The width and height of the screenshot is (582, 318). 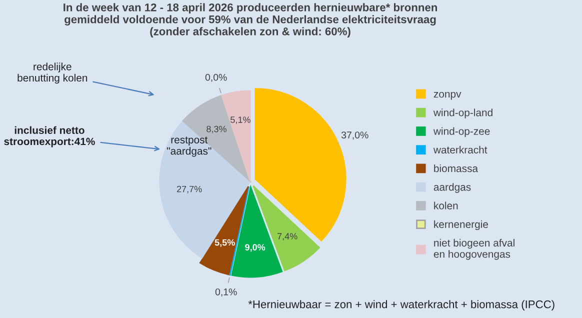 What do you see at coordinates (216, 78) in the screenshot?
I see `text: 0,0%` at bounding box center [216, 78].